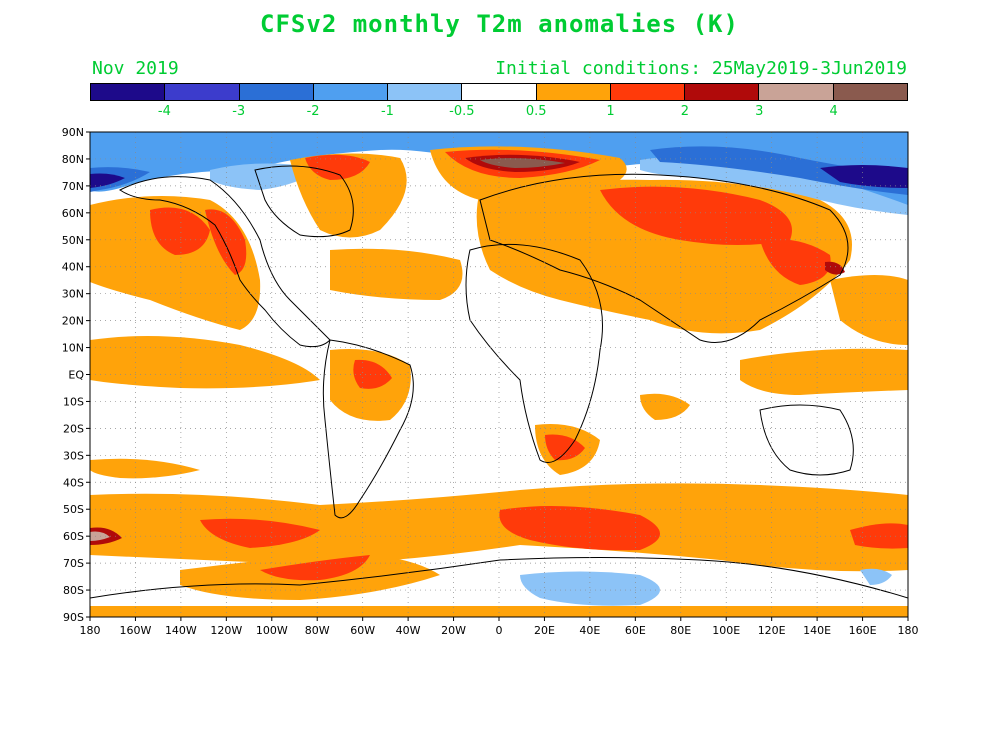  What do you see at coordinates (696, 215) in the screenshot?
I see `siberia-hot` at bounding box center [696, 215].